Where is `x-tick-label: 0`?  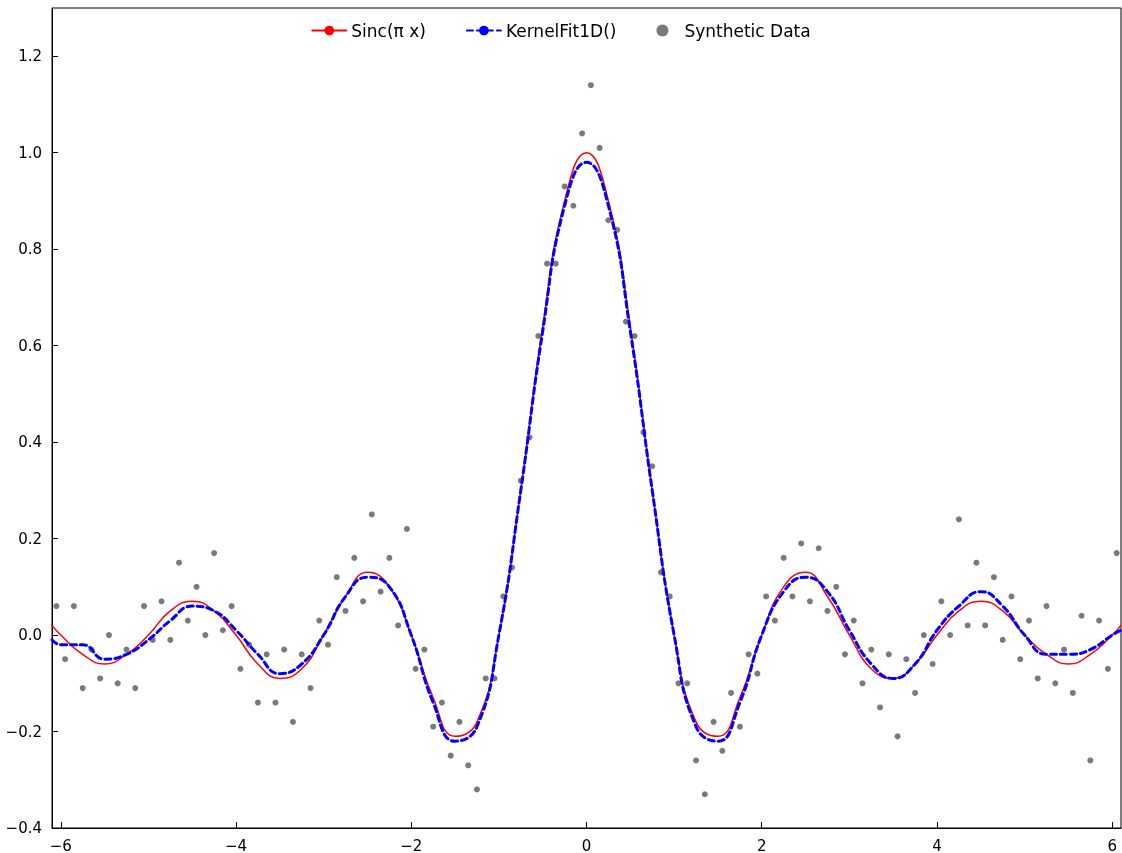 x-tick-label: 0 is located at coordinates (586, 844).